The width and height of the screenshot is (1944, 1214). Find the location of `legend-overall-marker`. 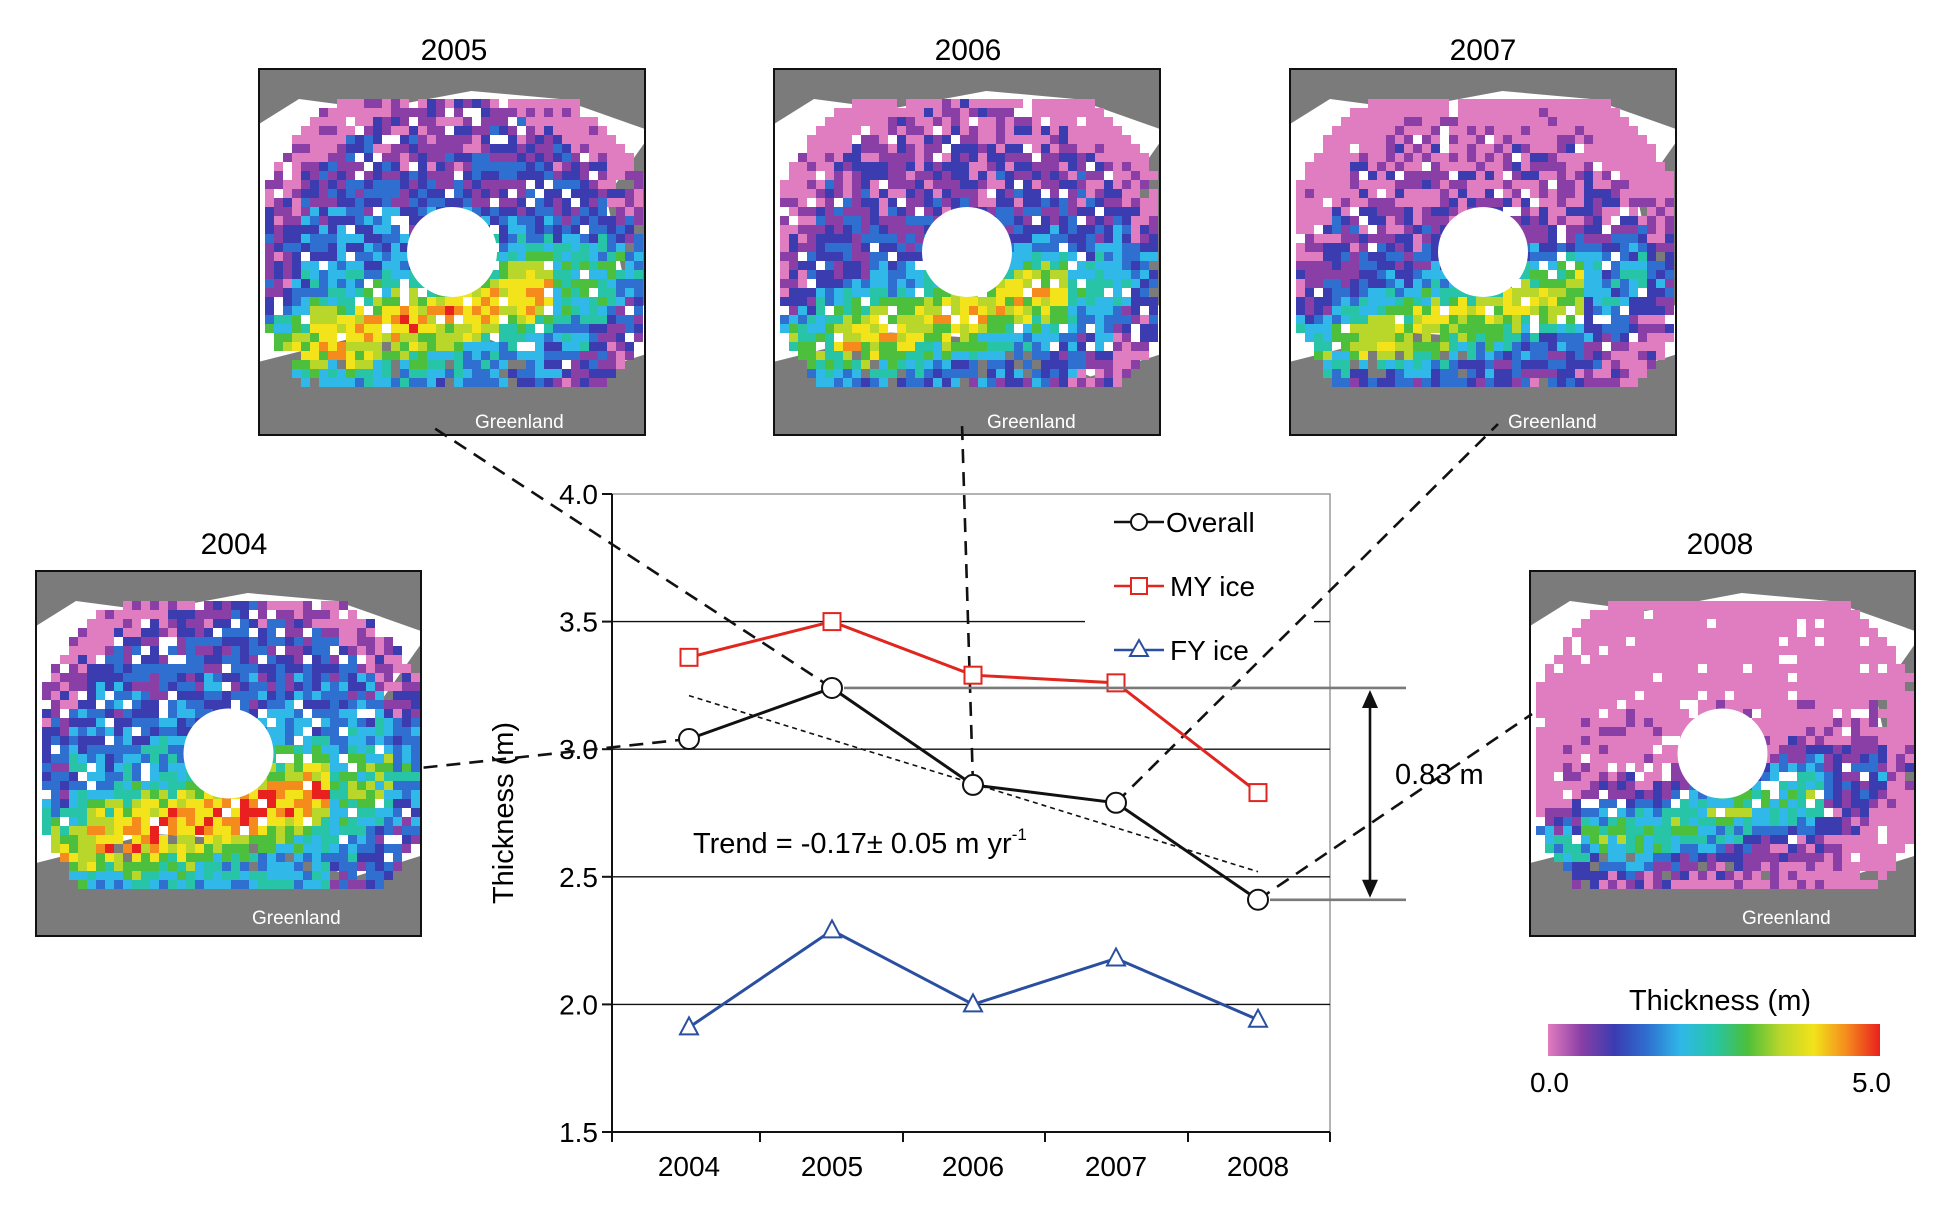

legend-overall-marker is located at coordinates (1139, 522).